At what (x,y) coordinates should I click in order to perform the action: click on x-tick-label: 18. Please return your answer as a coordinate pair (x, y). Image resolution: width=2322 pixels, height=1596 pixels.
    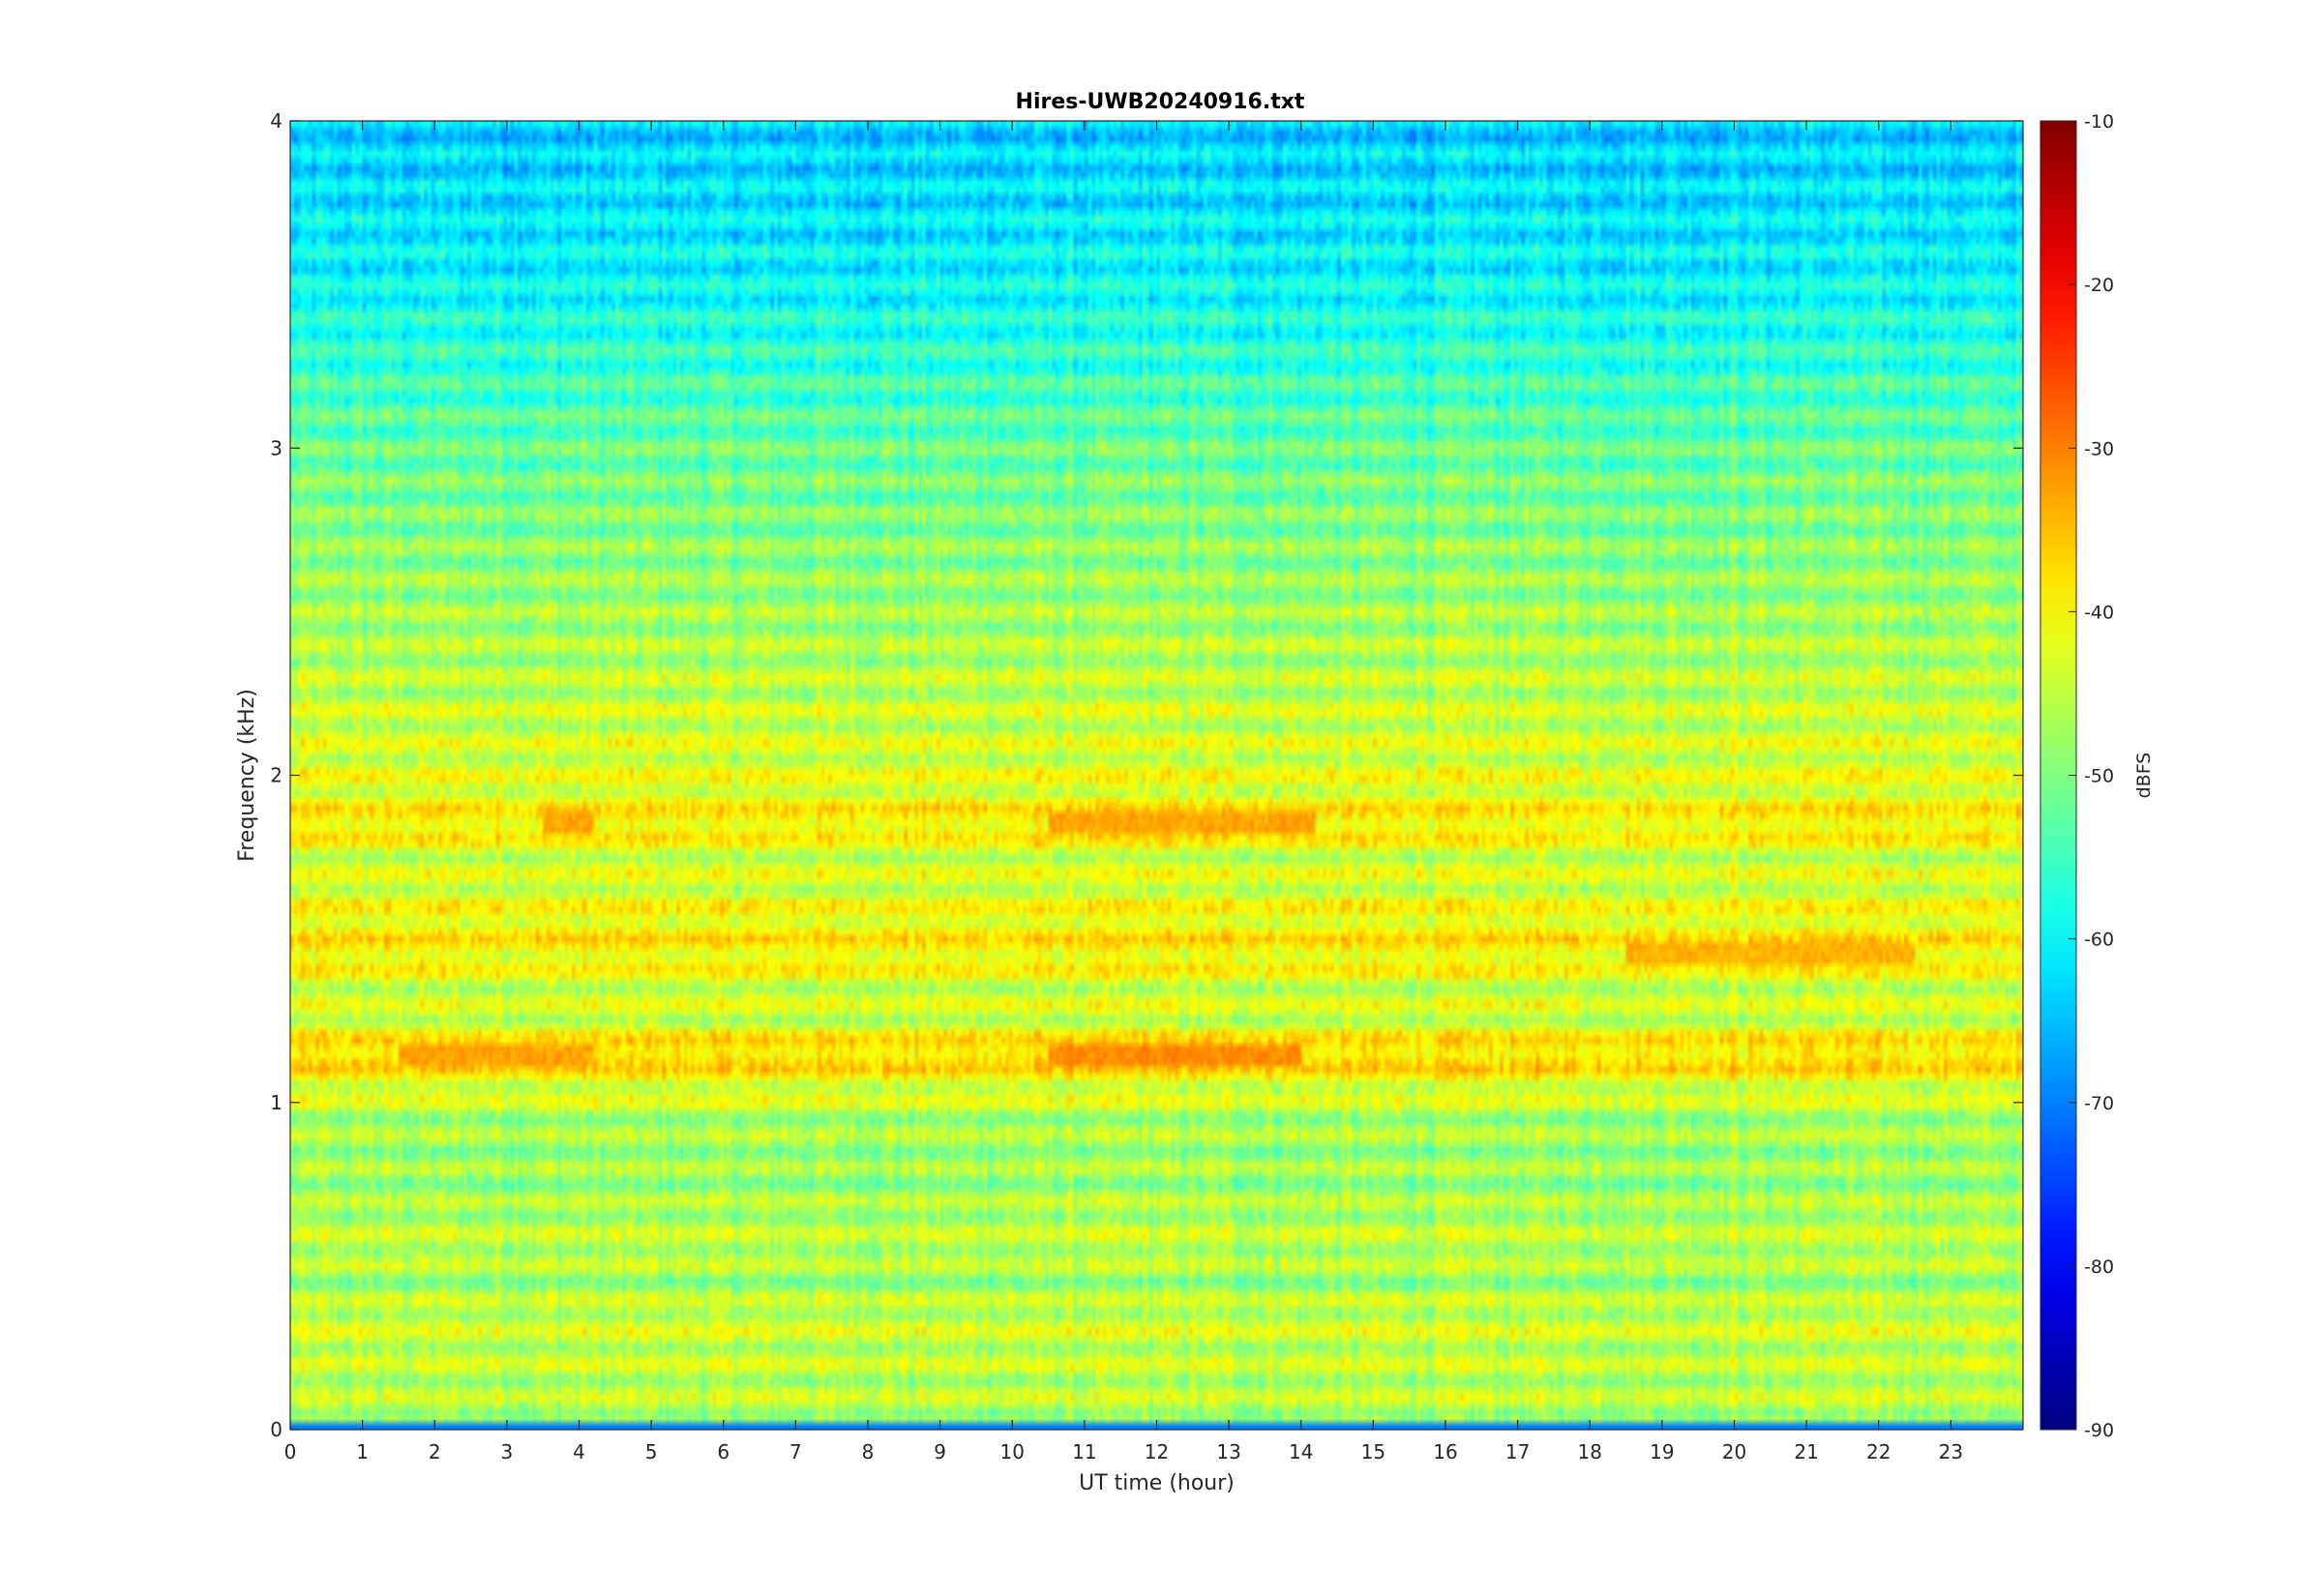
    Looking at the image, I should click on (1590, 1451).